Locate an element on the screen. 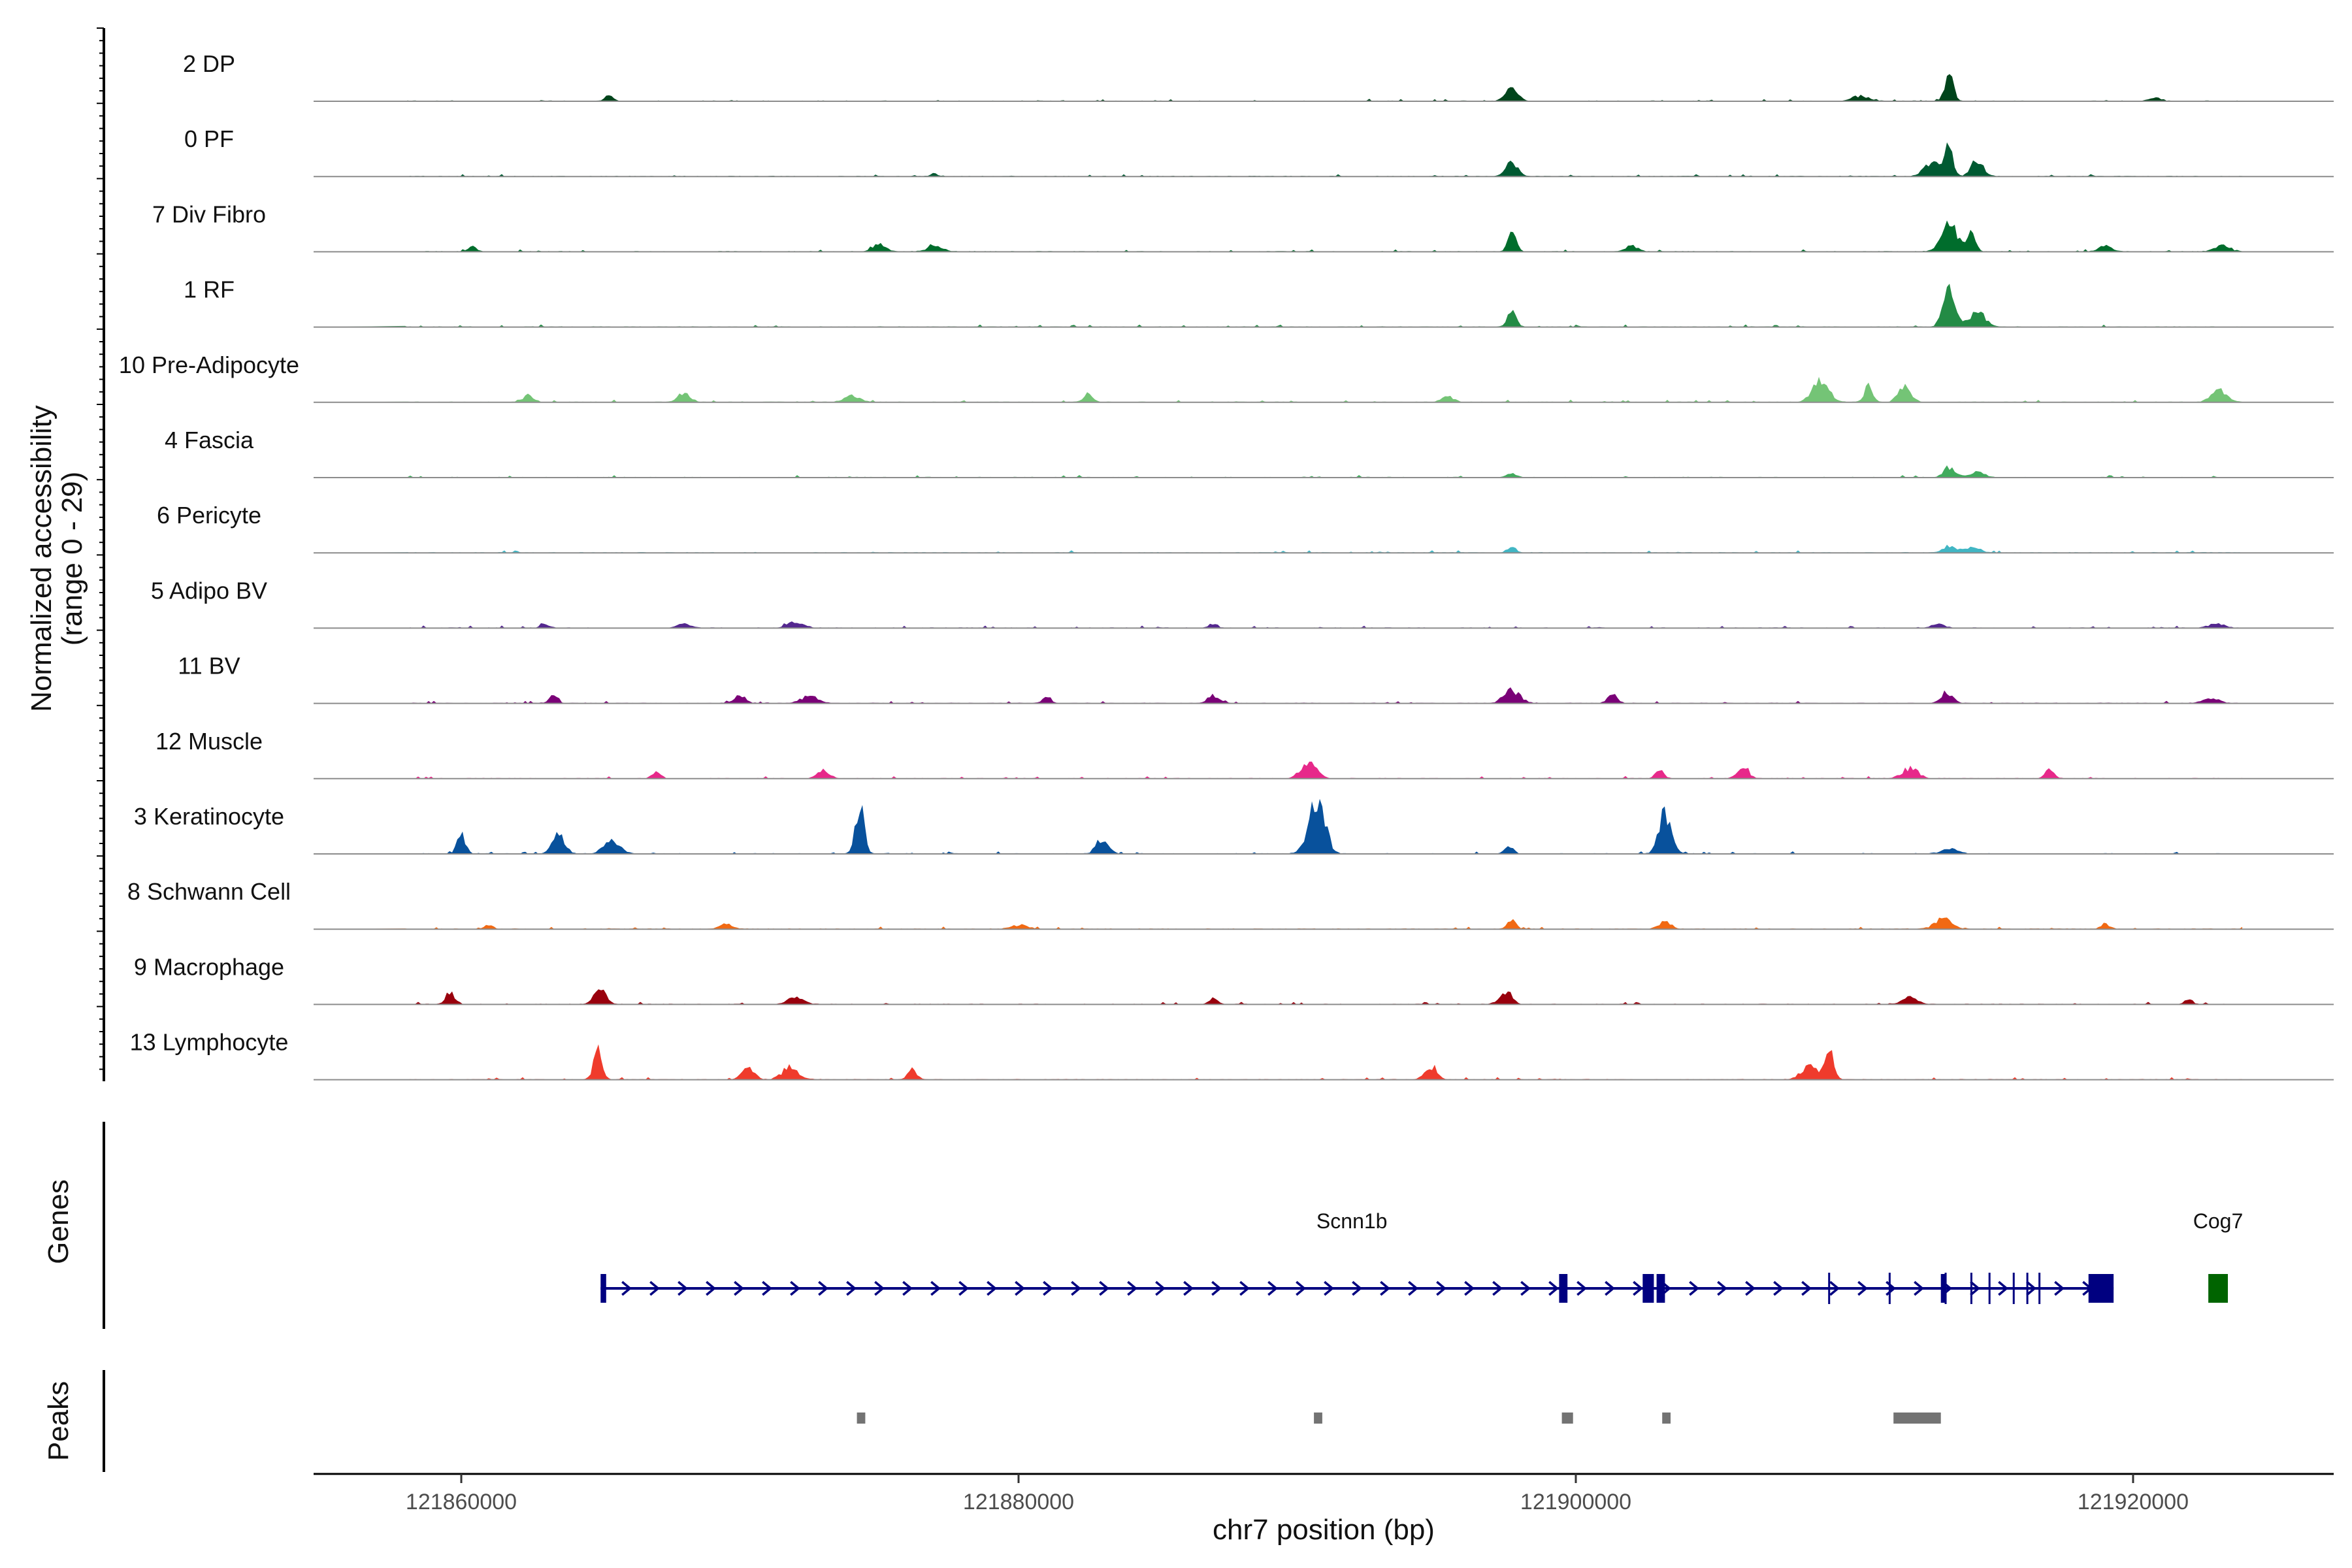 The image size is (2352, 1568). x-tick-label: 121920000 is located at coordinates (2133, 1502).